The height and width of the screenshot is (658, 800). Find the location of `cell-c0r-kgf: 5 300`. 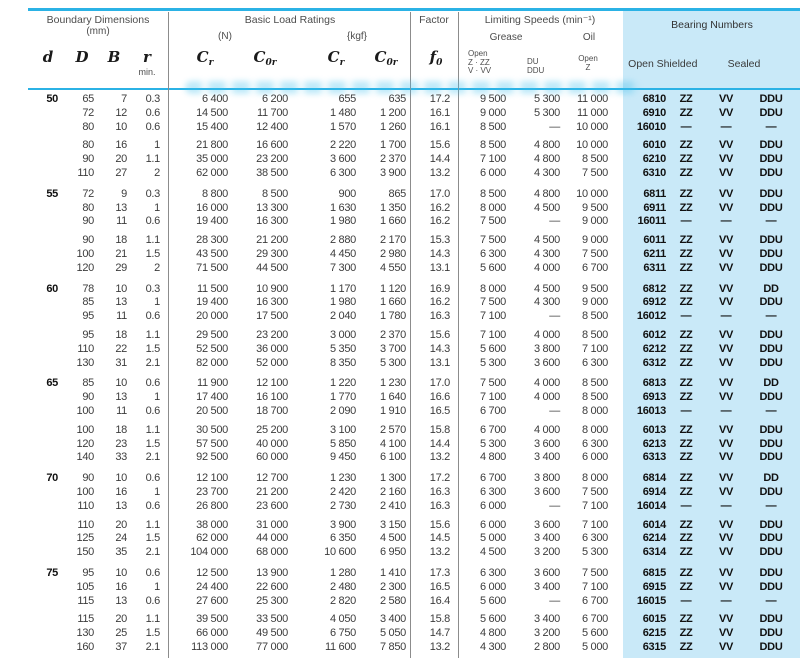

cell-c0r-kgf: 5 300 is located at coordinates (392, 362).